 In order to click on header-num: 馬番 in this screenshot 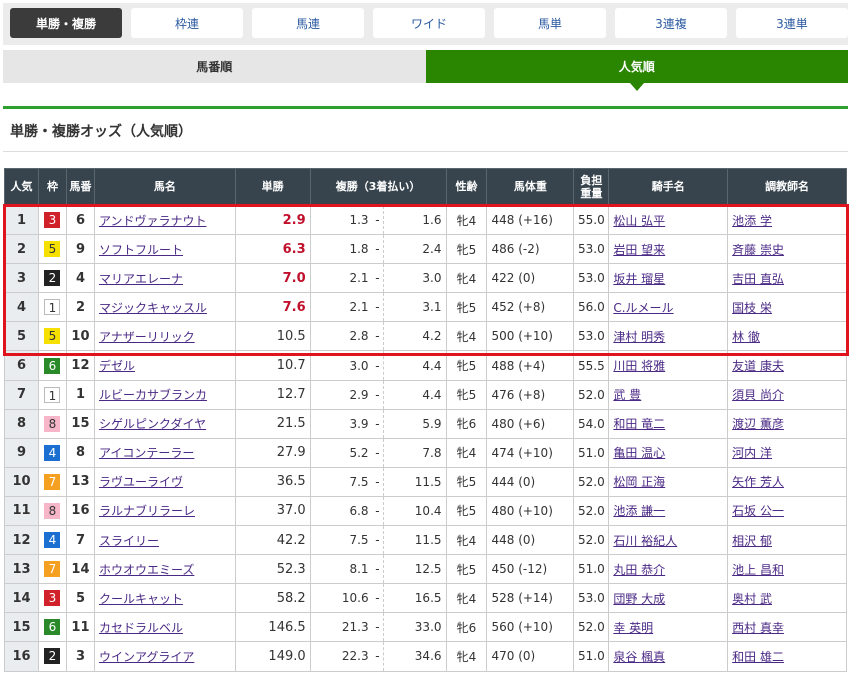, I will do `click(80, 187)`.